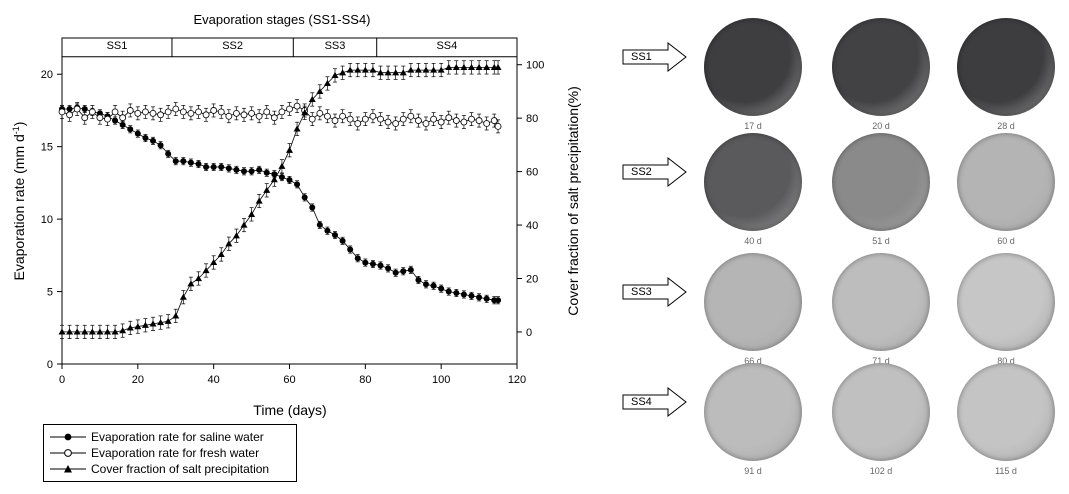 The height and width of the screenshot is (494, 1069). I want to click on x-tick-label: 20, so click(138, 380).